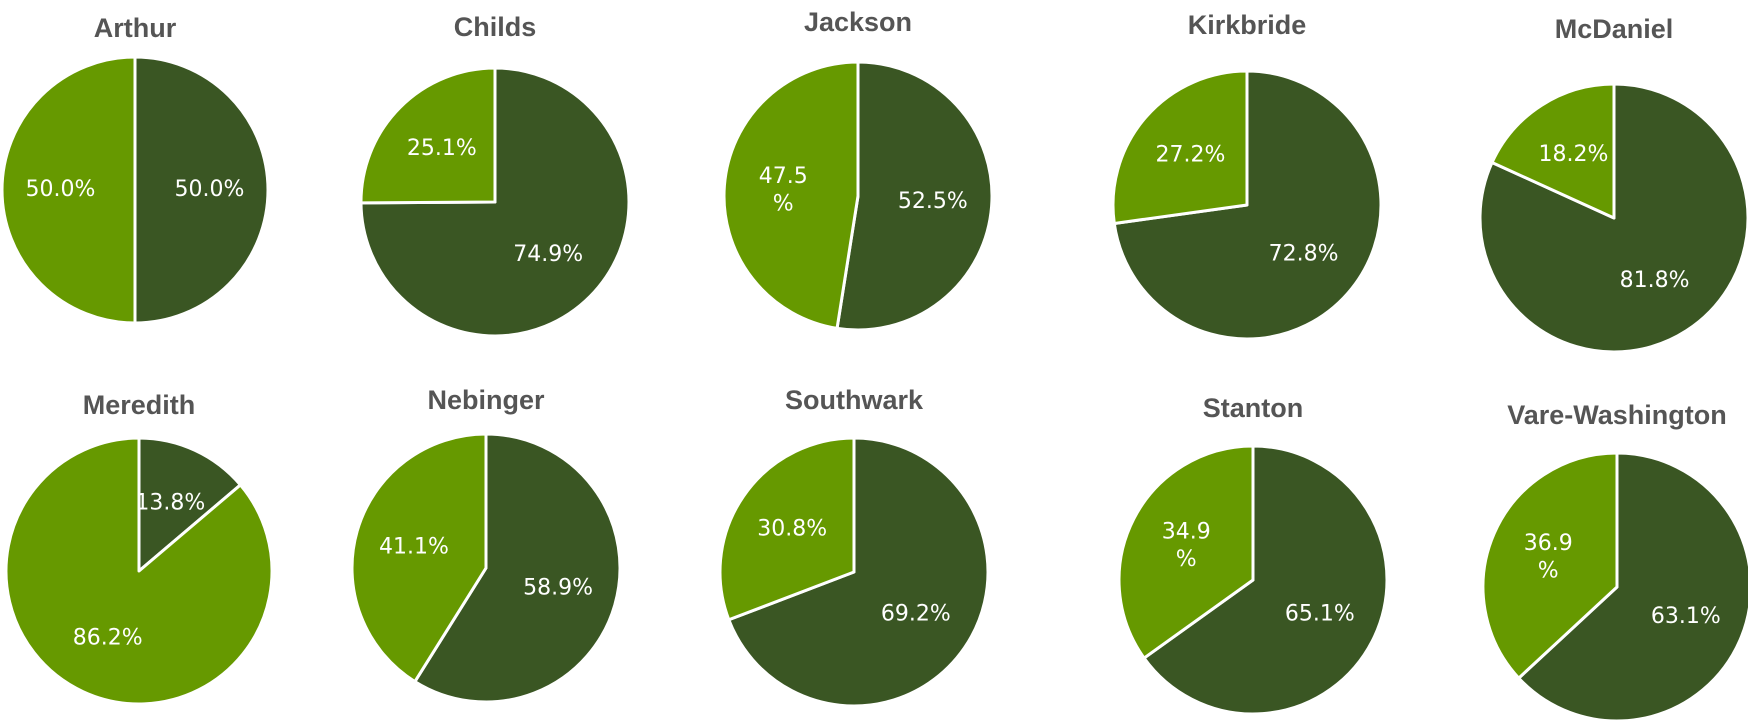  I want to click on pie-kirkbride: Kirkbride 72.8% 27.2%, so click(1247, 175).